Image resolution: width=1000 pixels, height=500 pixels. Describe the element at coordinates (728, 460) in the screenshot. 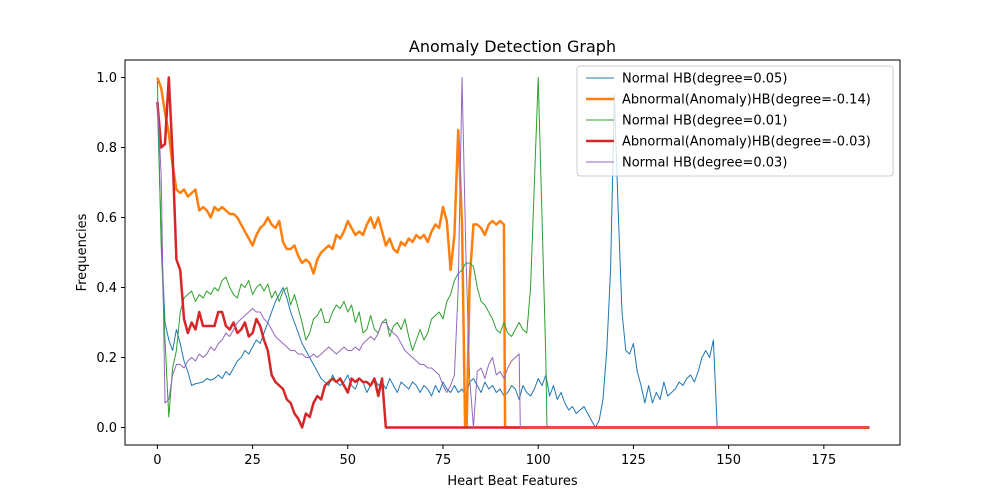

I see `x-tick-label: 150` at that location.